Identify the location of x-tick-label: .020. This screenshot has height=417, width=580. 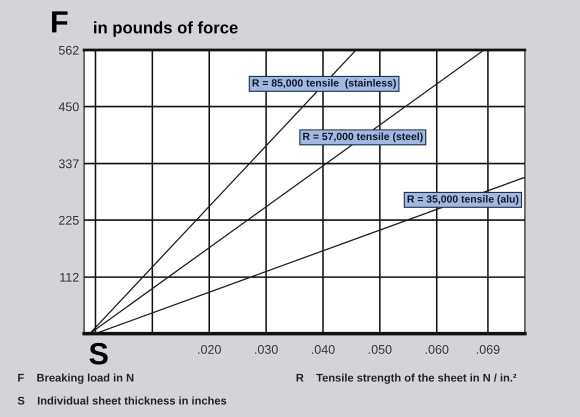
(209, 349).